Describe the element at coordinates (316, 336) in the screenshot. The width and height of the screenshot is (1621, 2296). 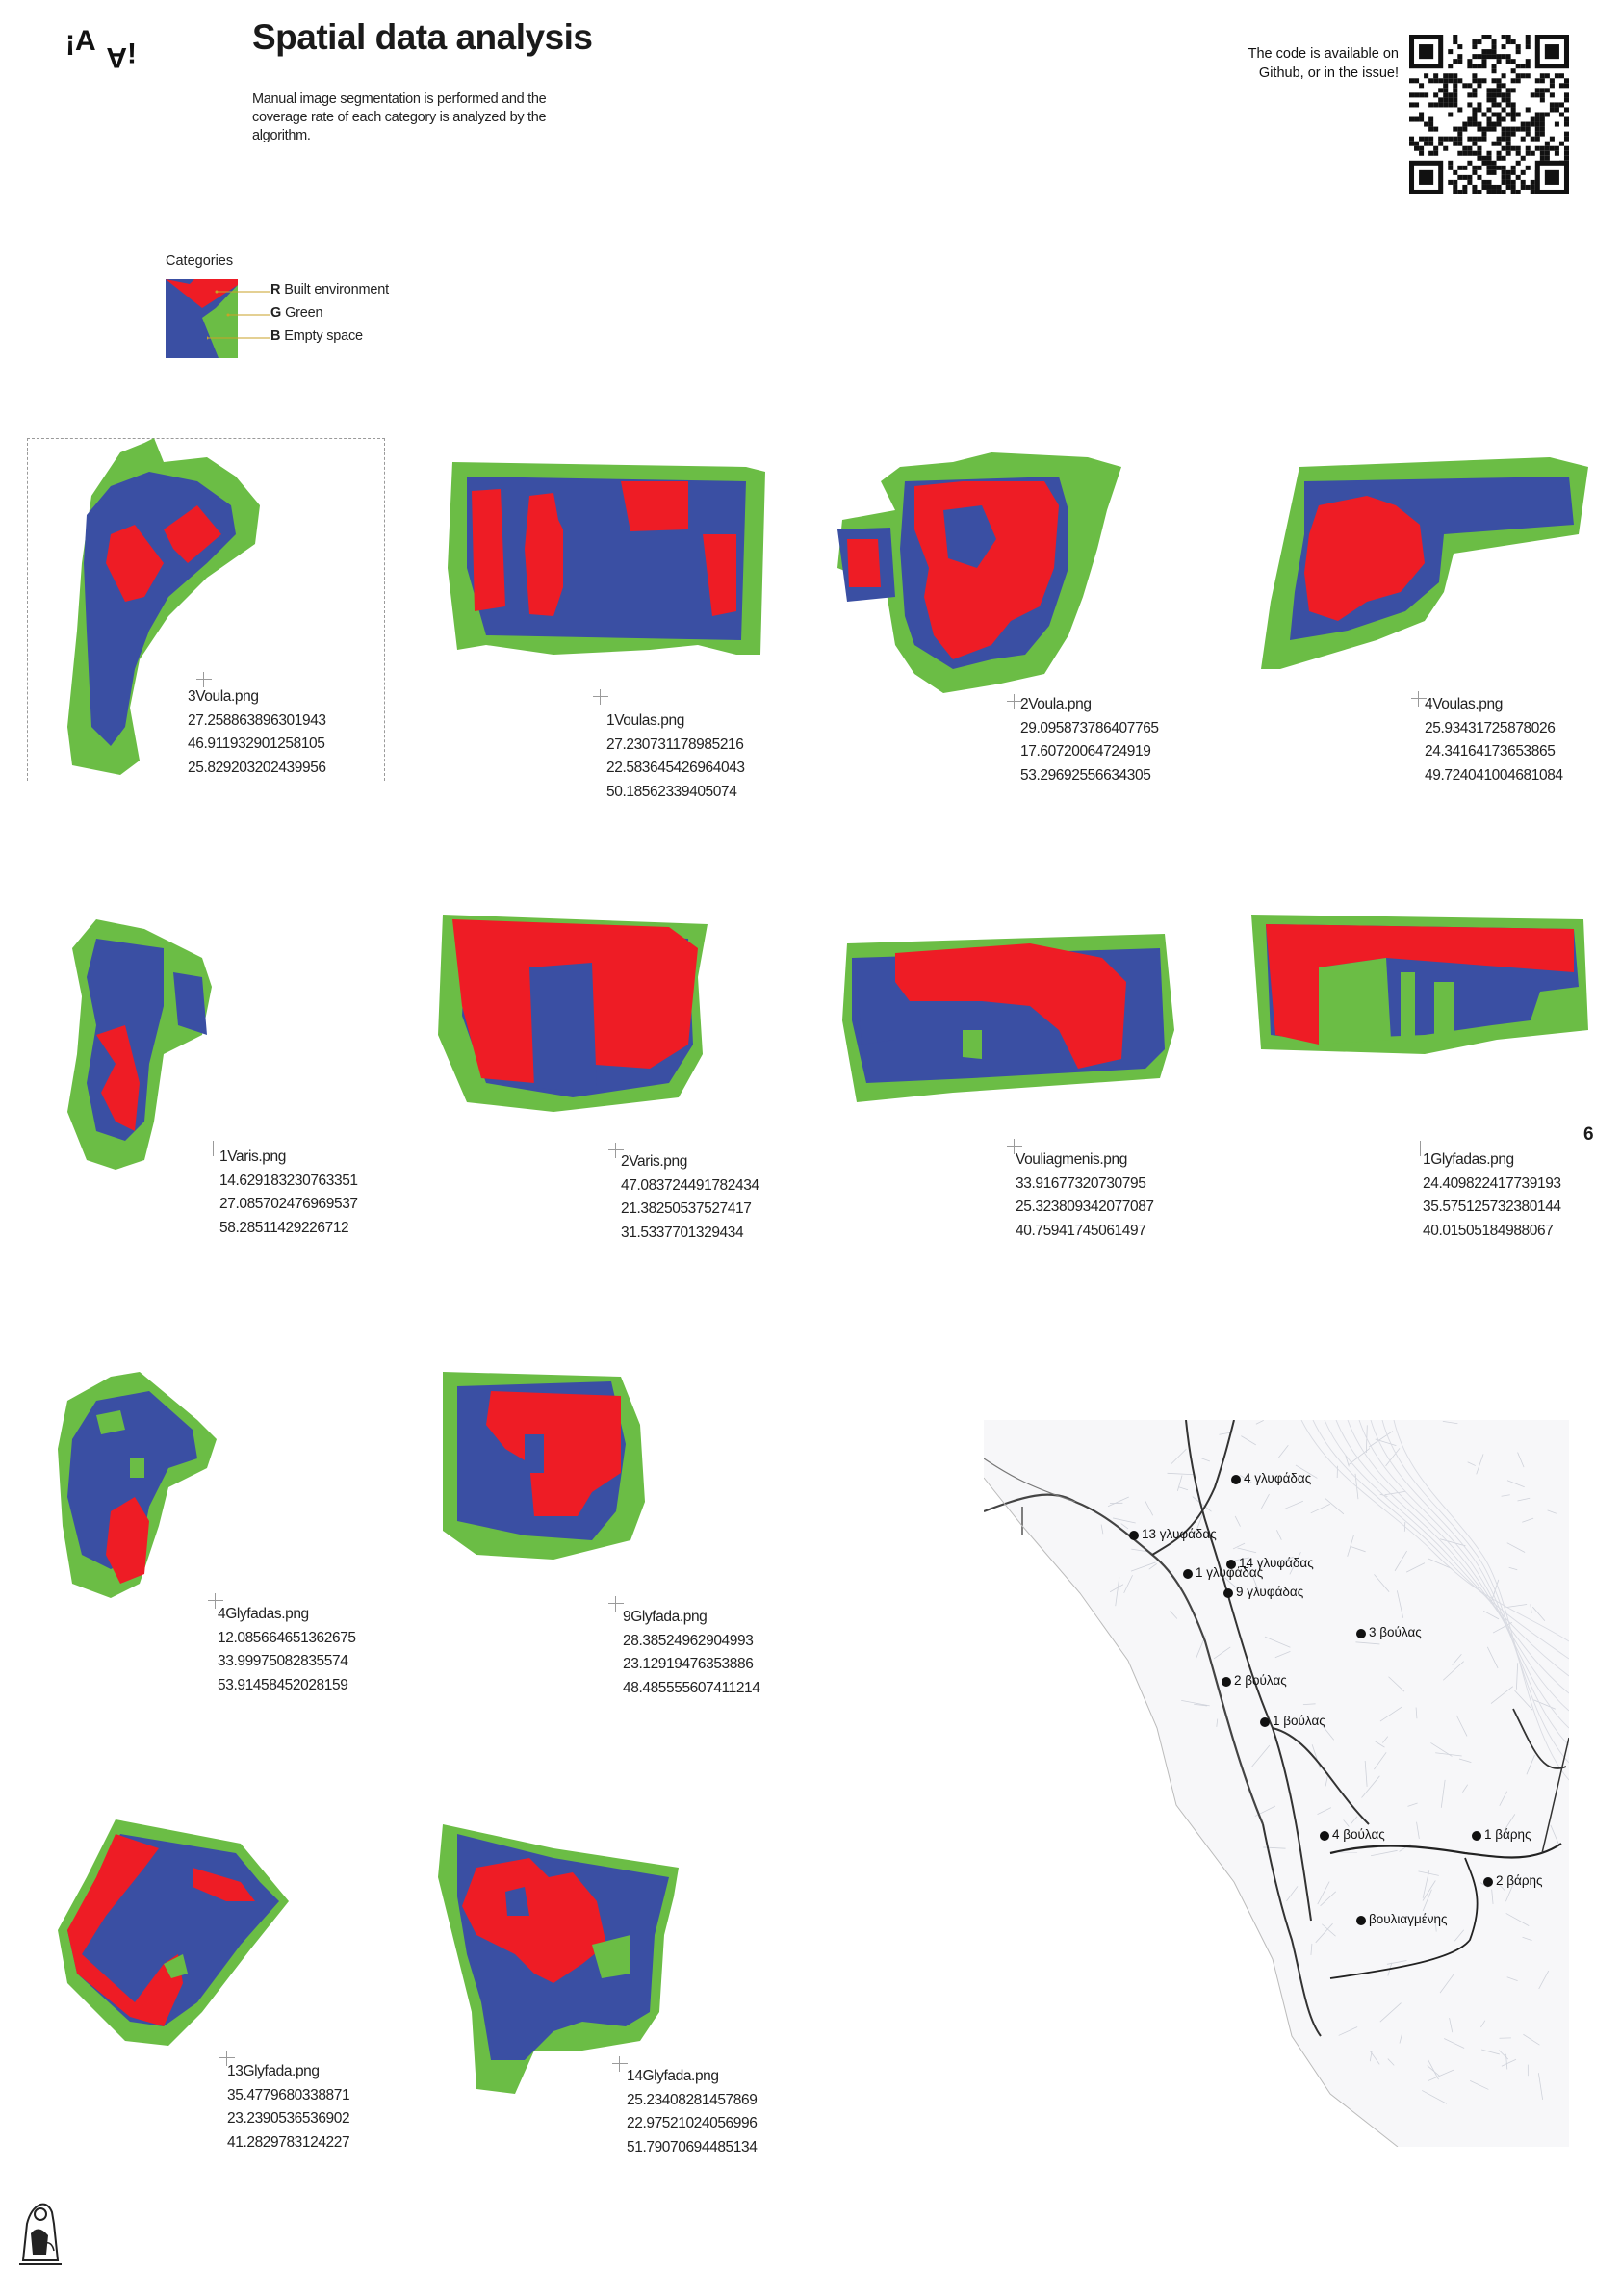
I see `legend-item-empty: B Empty space` at that location.